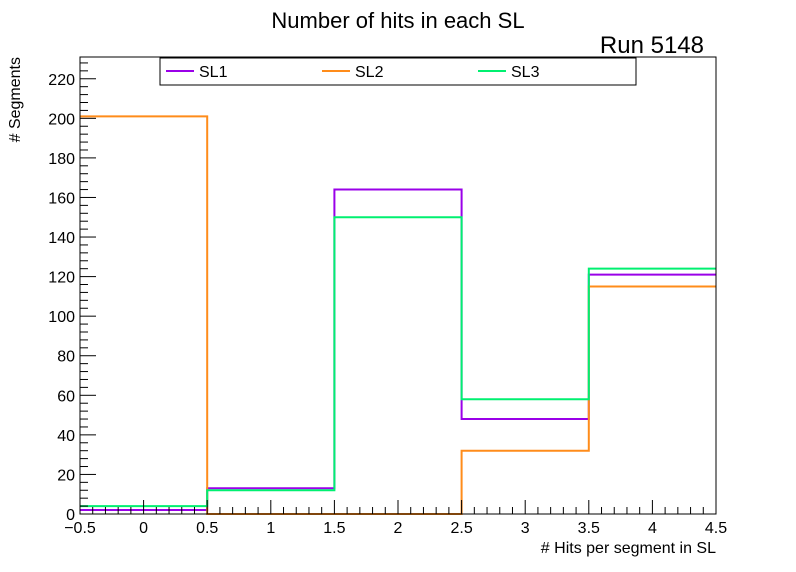  What do you see at coordinates (61, 198) in the screenshot?
I see `y-tick-label: 160` at bounding box center [61, 198].